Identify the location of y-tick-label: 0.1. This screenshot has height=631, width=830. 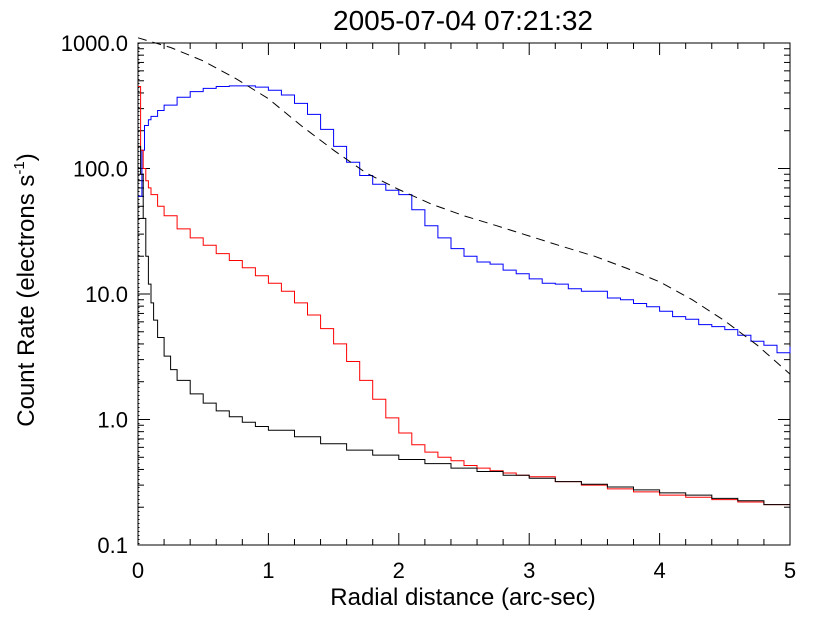
(112, 545).